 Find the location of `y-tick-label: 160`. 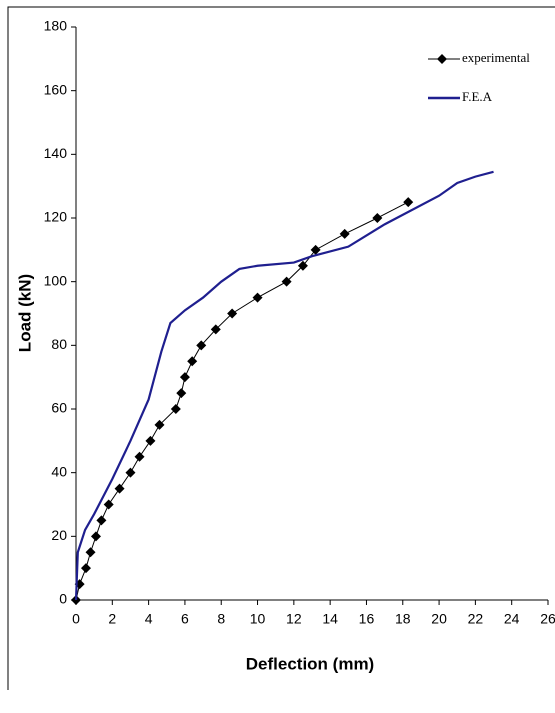

y-tick-label: 160 is located at coordinates (56, 89).